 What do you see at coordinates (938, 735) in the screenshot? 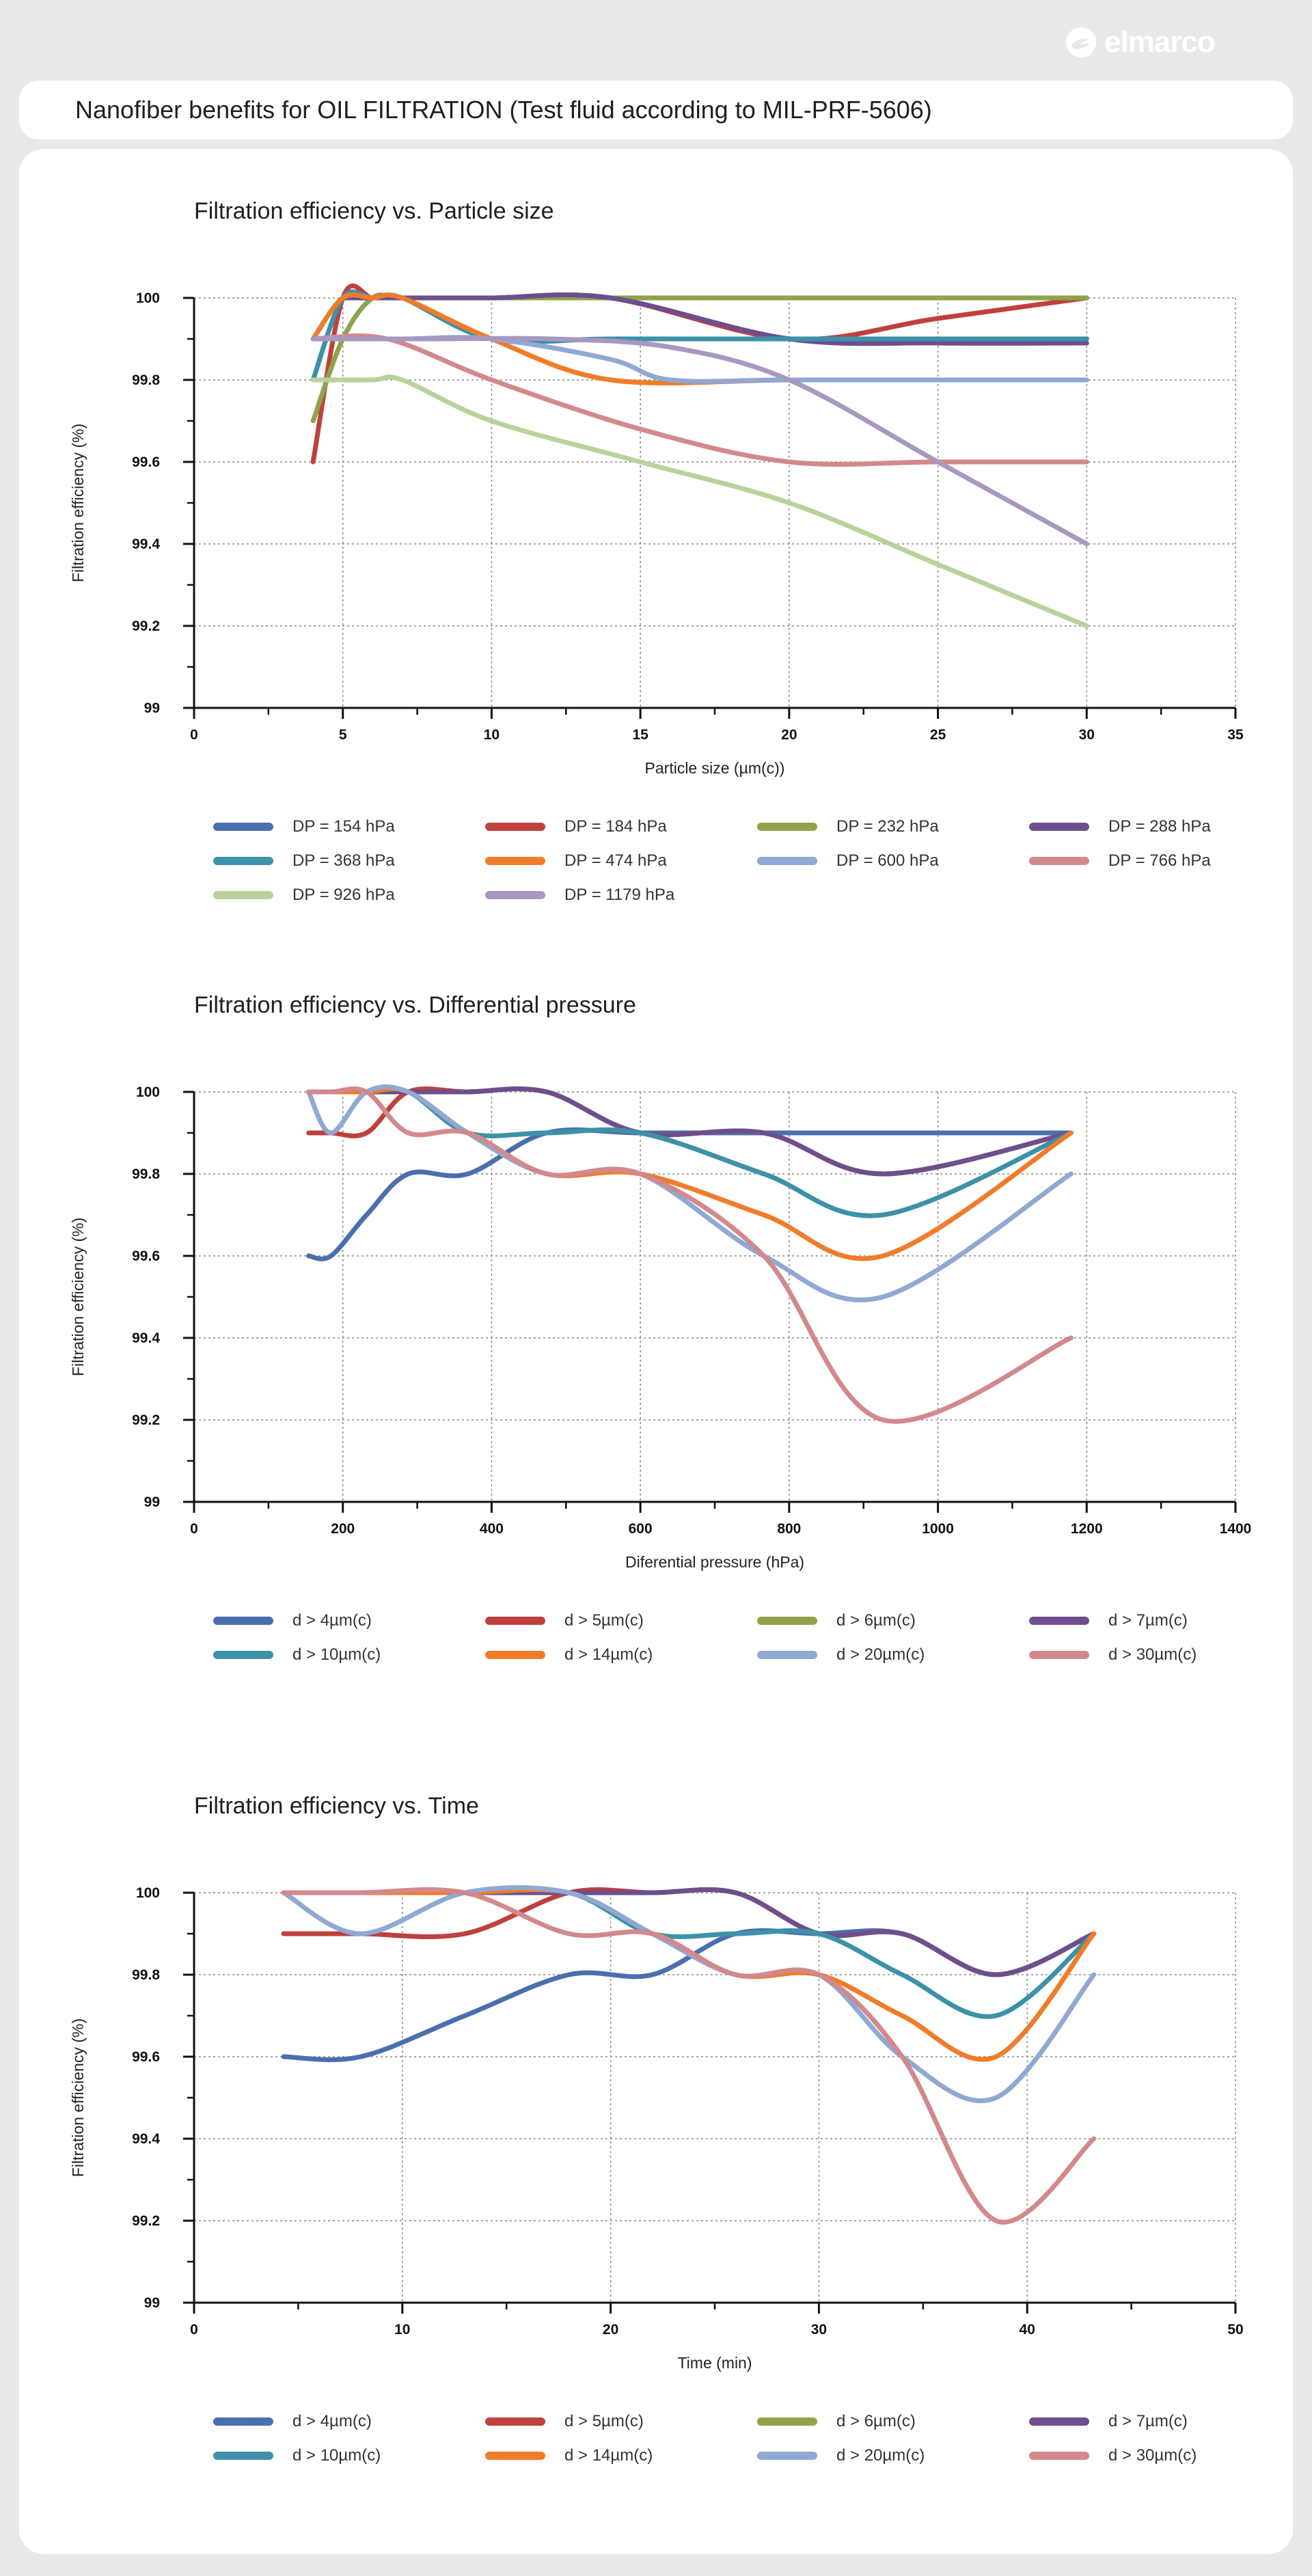
I see `x-tick-label: 25` at bounding box center [938, 735].